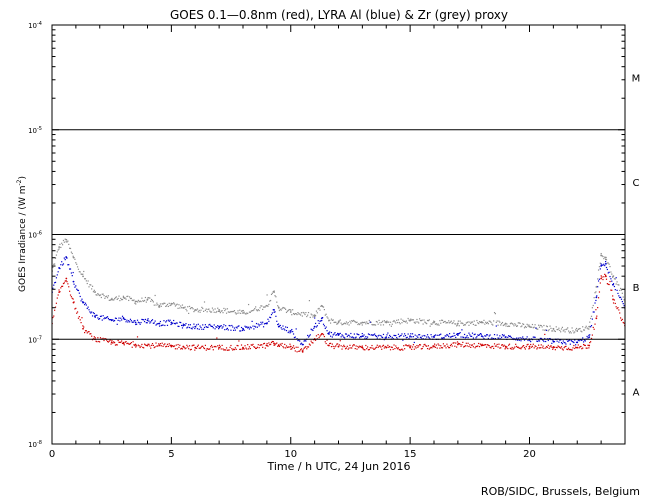 Image resolution: width=650 pixels, height=500 pixels. I want to click on x-tick-label: 0, so click(52, 454).